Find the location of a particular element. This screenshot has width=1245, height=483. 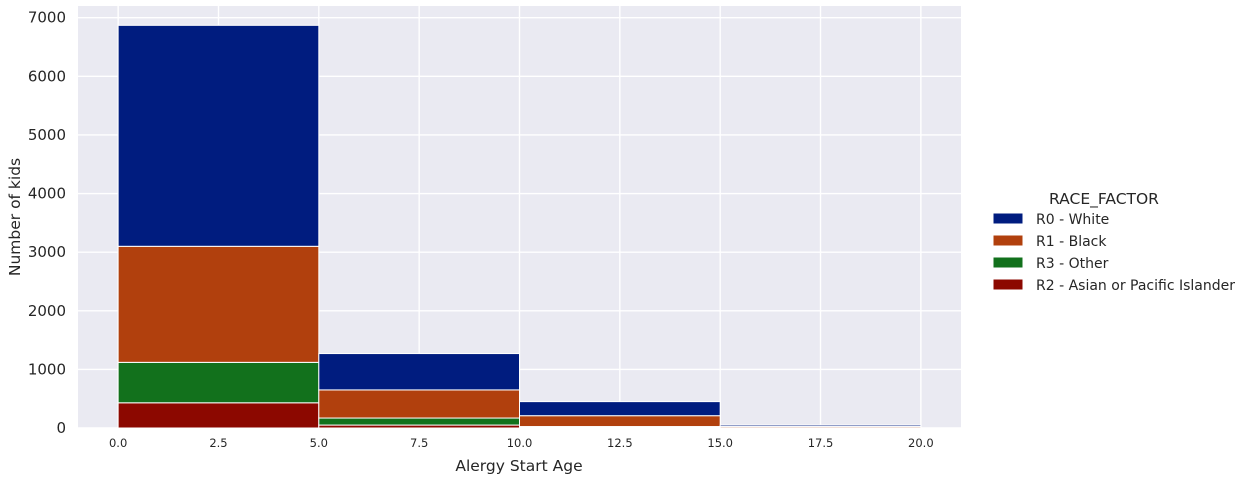

legend-title: RACE_FACTOR is located at coordinates (1104, 199).